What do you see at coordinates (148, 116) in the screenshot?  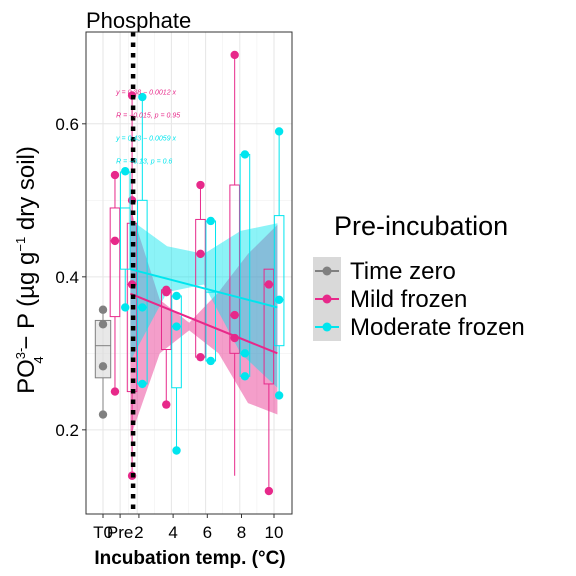 I see `regression-annotation-1: R = −0.015, p = 0.95` at bounding box center [148, 116].